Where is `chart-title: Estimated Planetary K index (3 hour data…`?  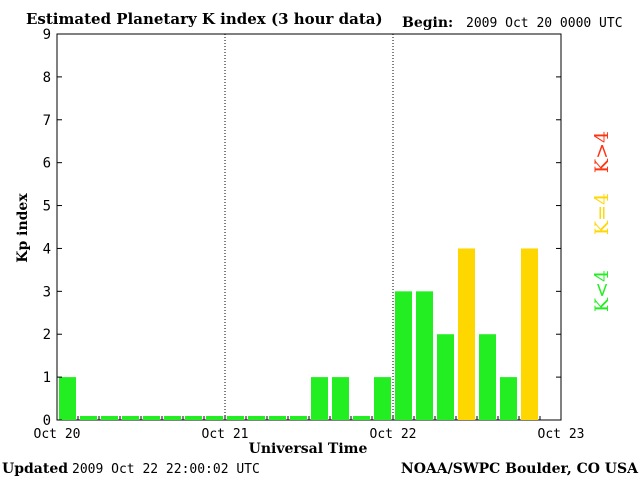 chart-title: Estimated Planetary K index (3 hour data… is located at coordinates (204, 19).